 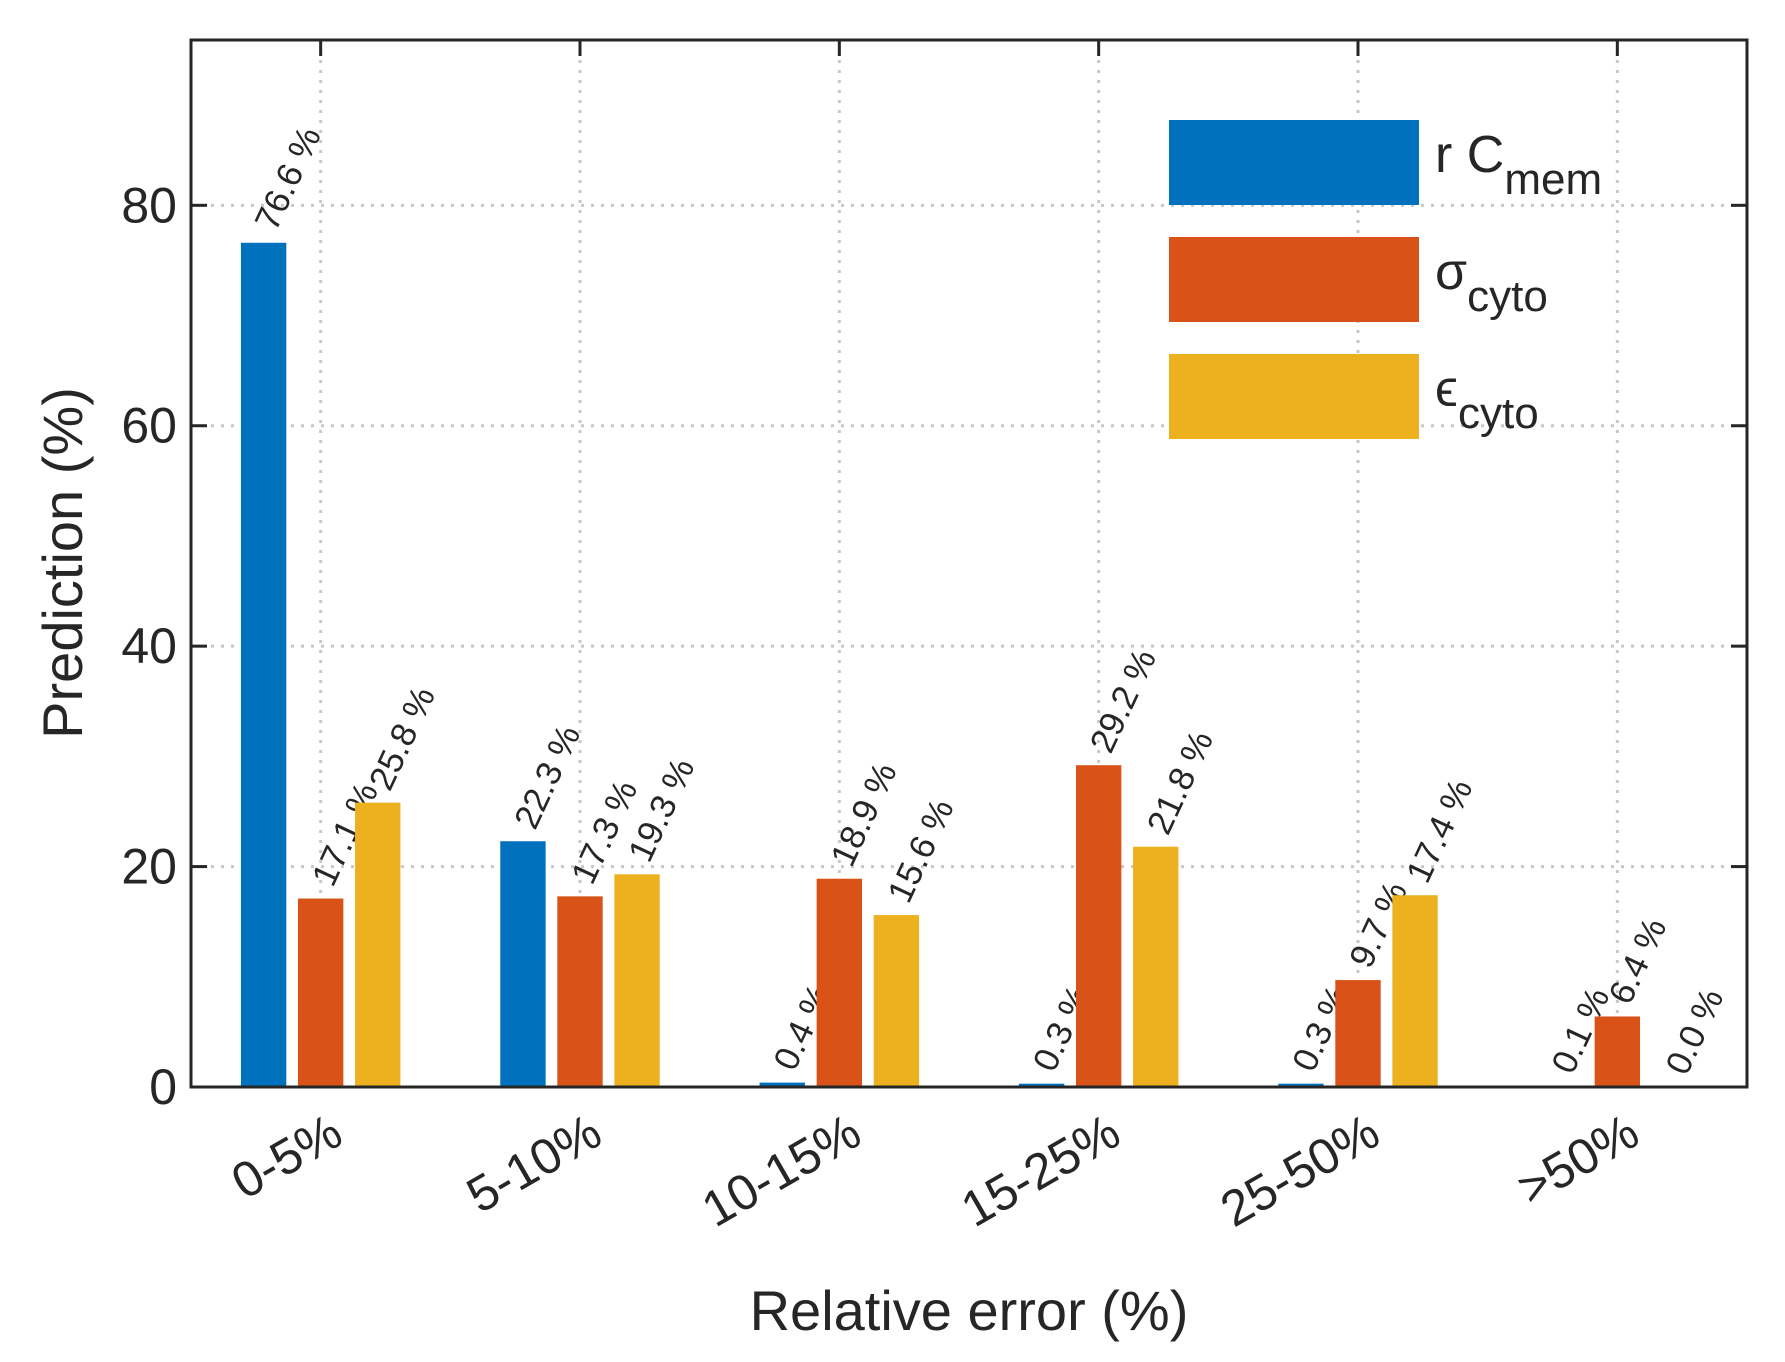 What do you see at coordinates (1469, 155) in the screenshot?
I see `legend-name: r C` at bounding box center [1469, 155].